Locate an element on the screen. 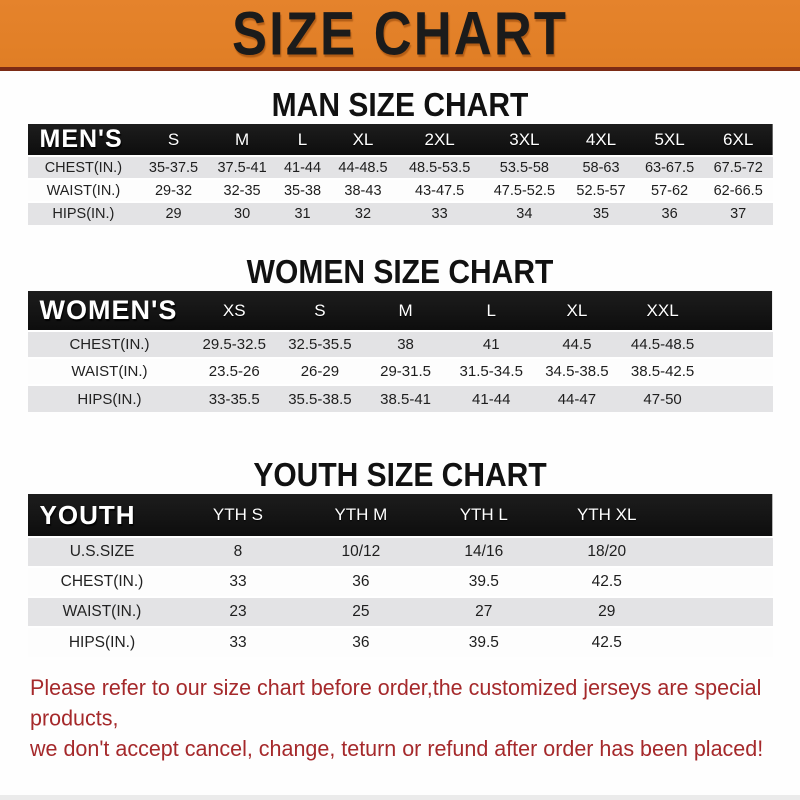 Image resolution: width=800 pixels, height=800 pixels. size-value-cell: 29 is located at coordinates (607, 611).